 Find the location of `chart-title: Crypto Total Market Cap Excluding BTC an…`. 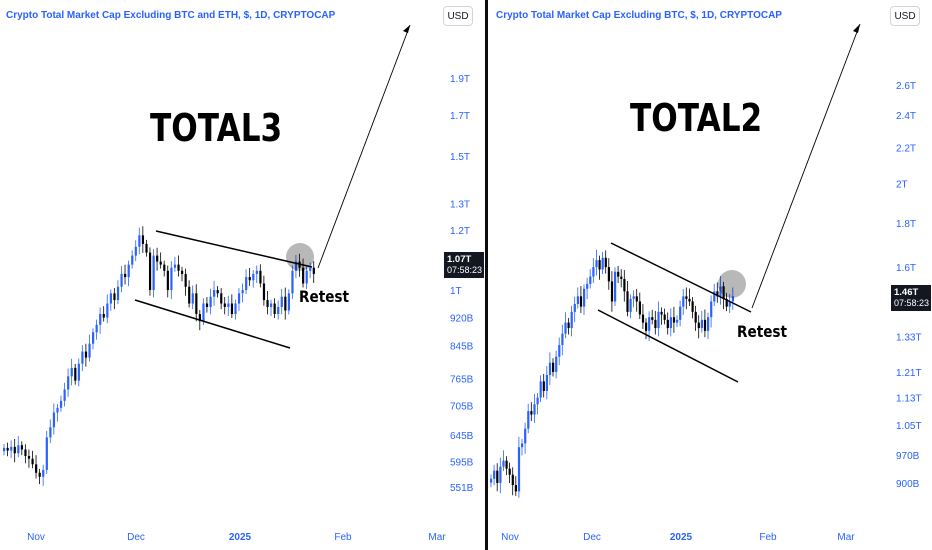

chart-title: Crypto Total Market Cap Excluding BTC an… is located at coordinates (171, 15).